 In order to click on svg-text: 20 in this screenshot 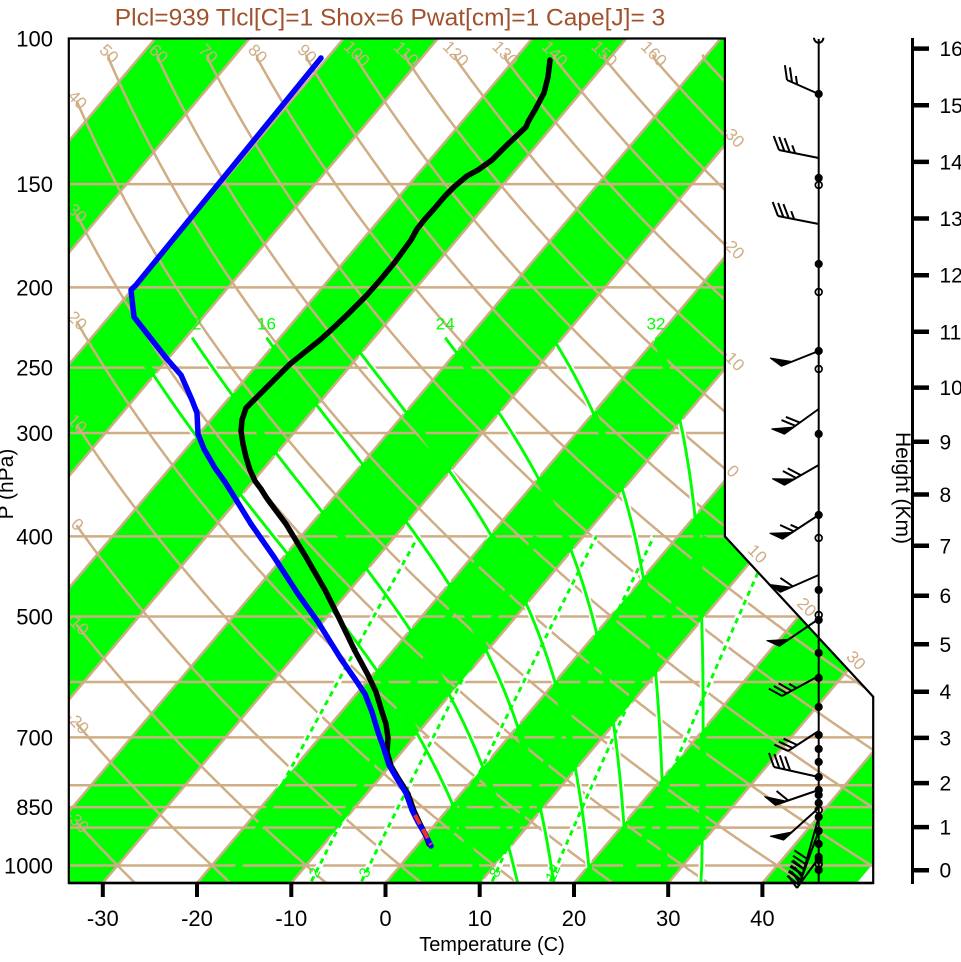, I will do `click(574, 918)`.